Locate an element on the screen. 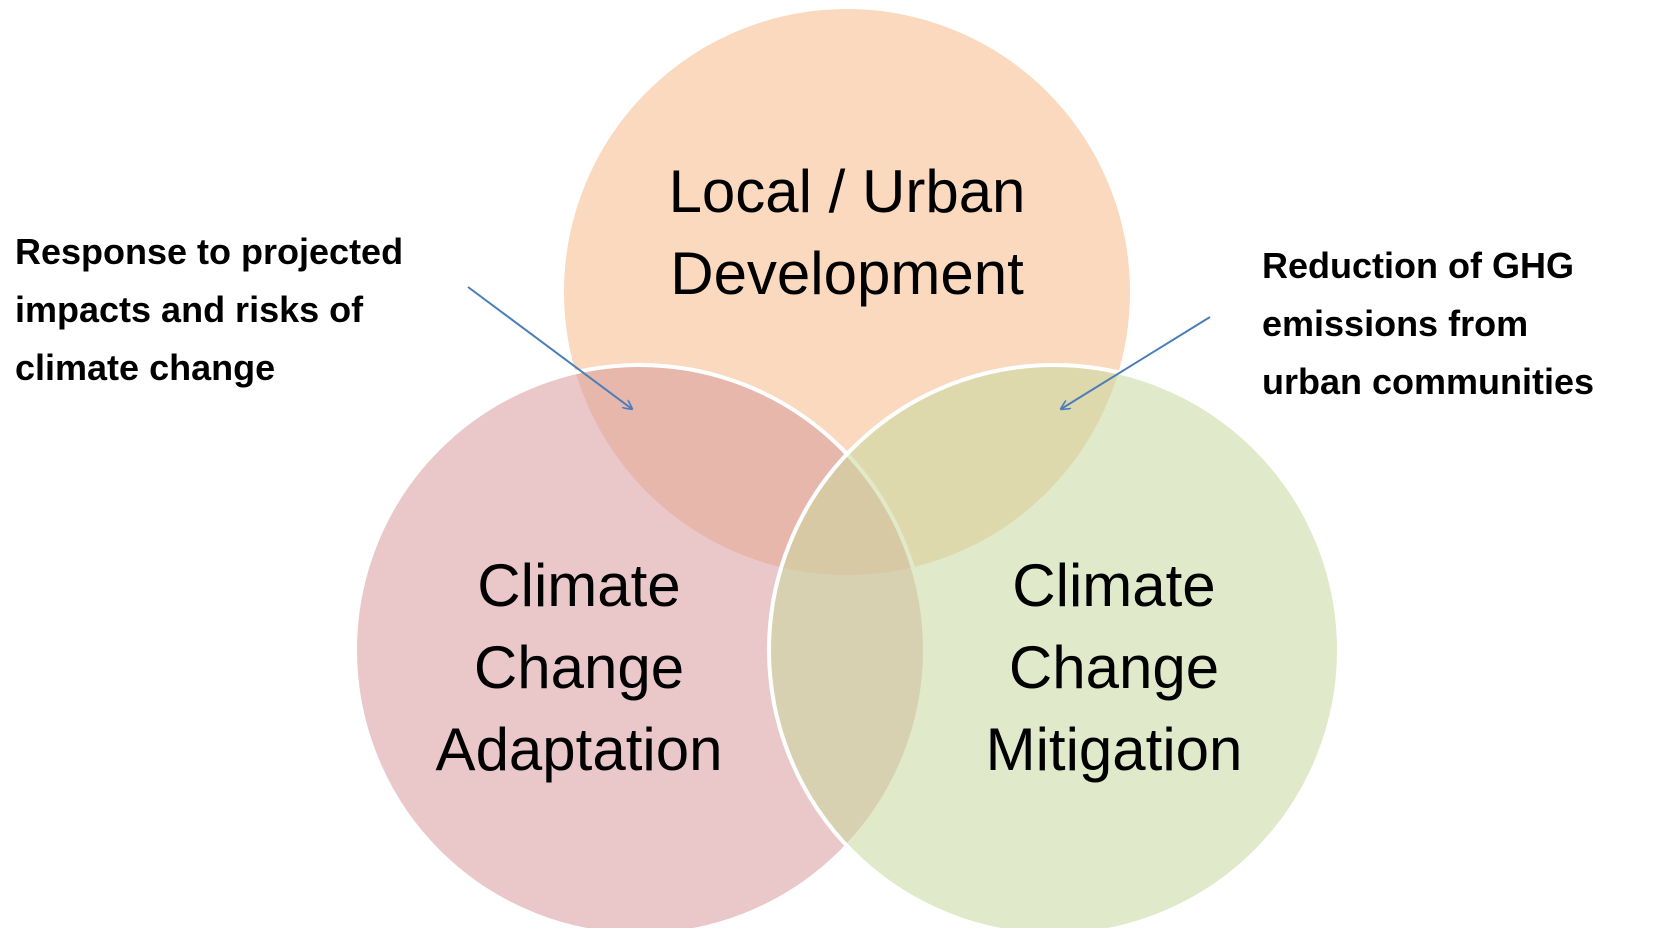  annotation: Response to projected is located at coordinates (209, 251).